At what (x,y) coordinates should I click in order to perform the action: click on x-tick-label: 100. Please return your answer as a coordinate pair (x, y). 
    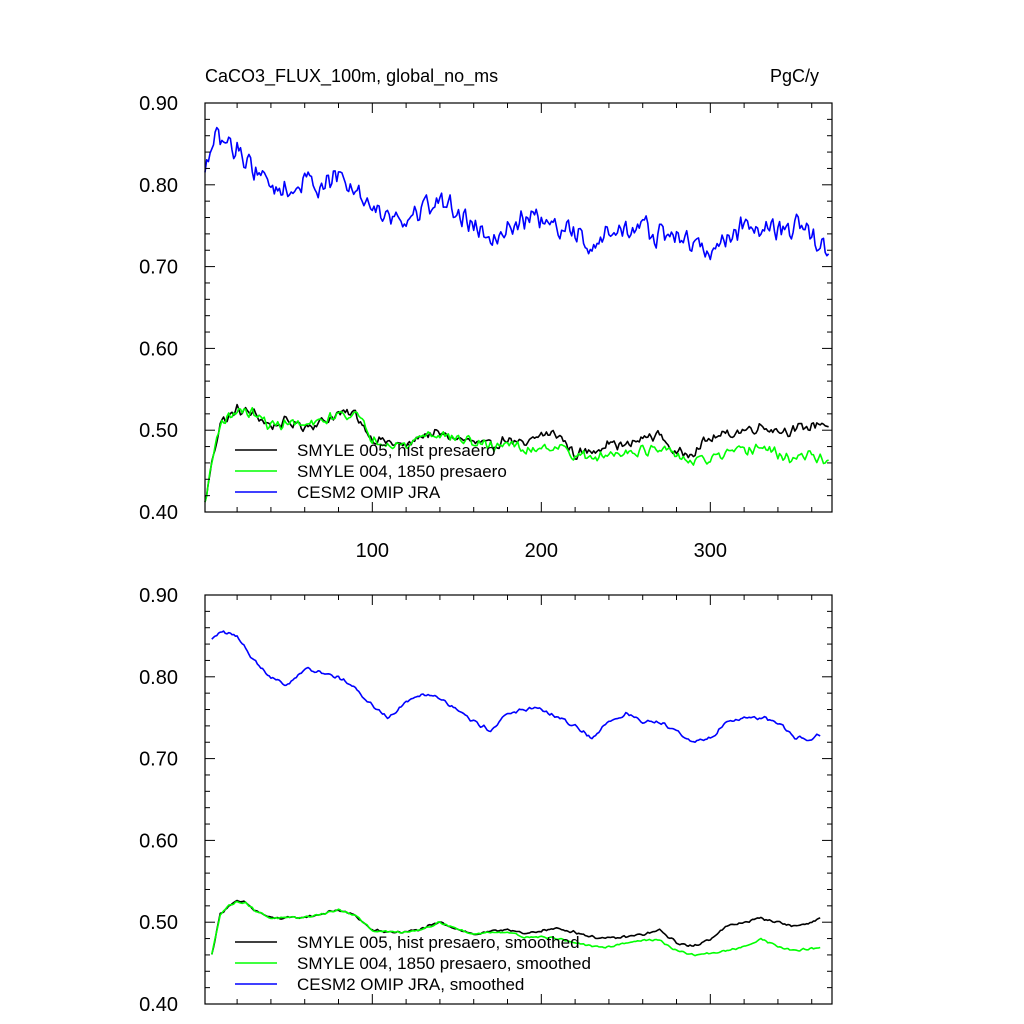
    Looking at the image, I should click on (372, 551).